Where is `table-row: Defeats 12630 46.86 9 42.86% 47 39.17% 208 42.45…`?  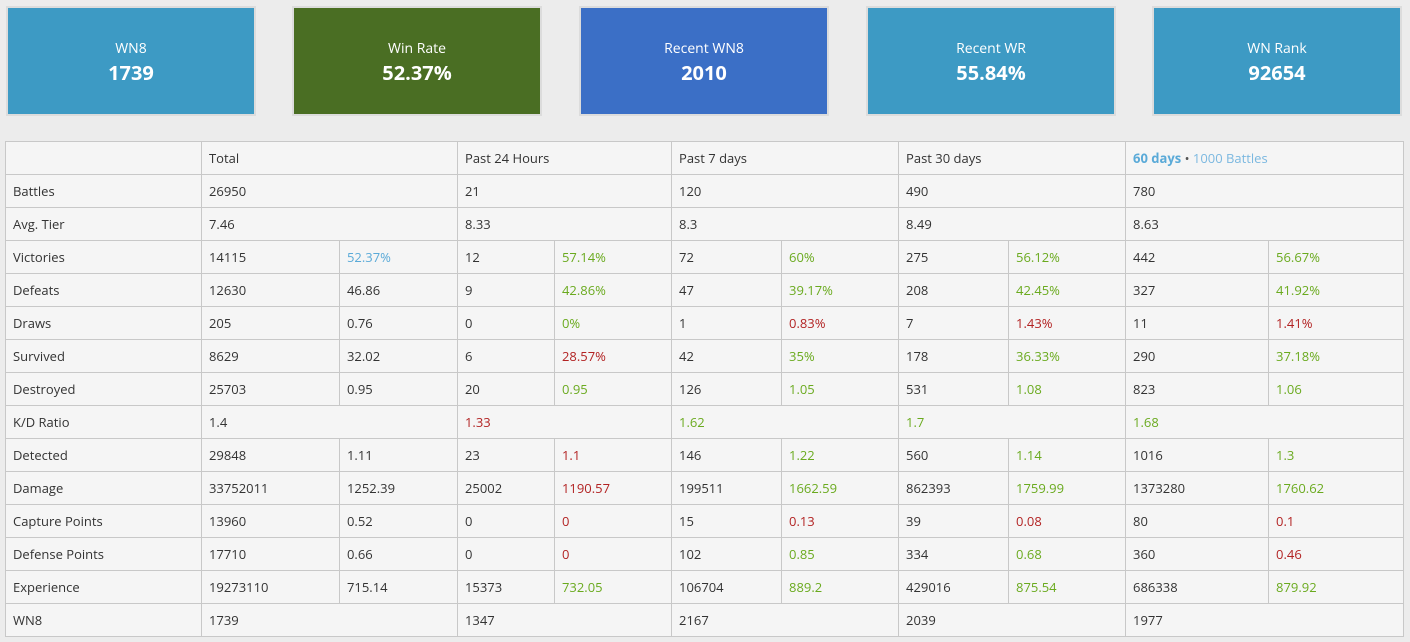 table-row: Defeats 12630 46.86 9 42.86% 47 39.17% 208 42.45… is located at coordinates (705, 290).